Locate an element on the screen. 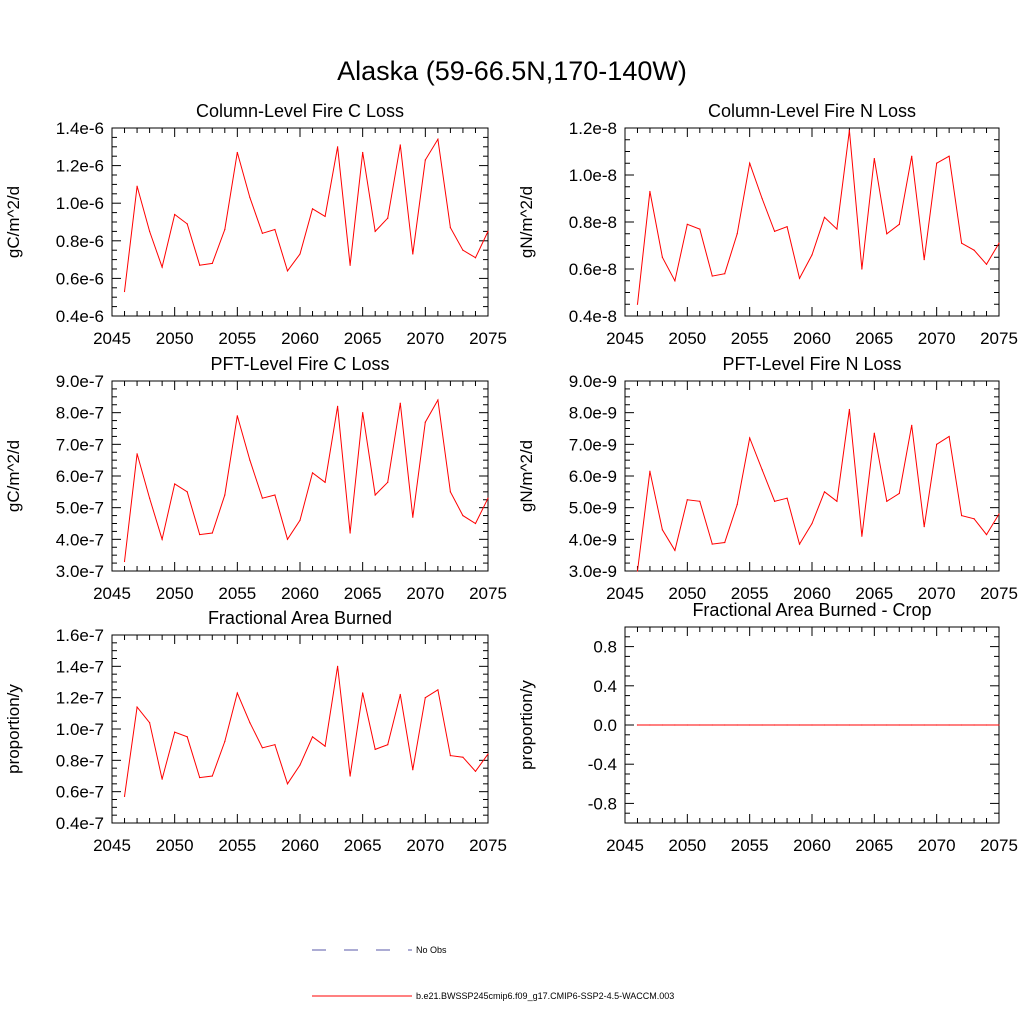 The image size is (1024, 1024). panel-title: Fractional Area Burned is located at coordinates (300, 618).